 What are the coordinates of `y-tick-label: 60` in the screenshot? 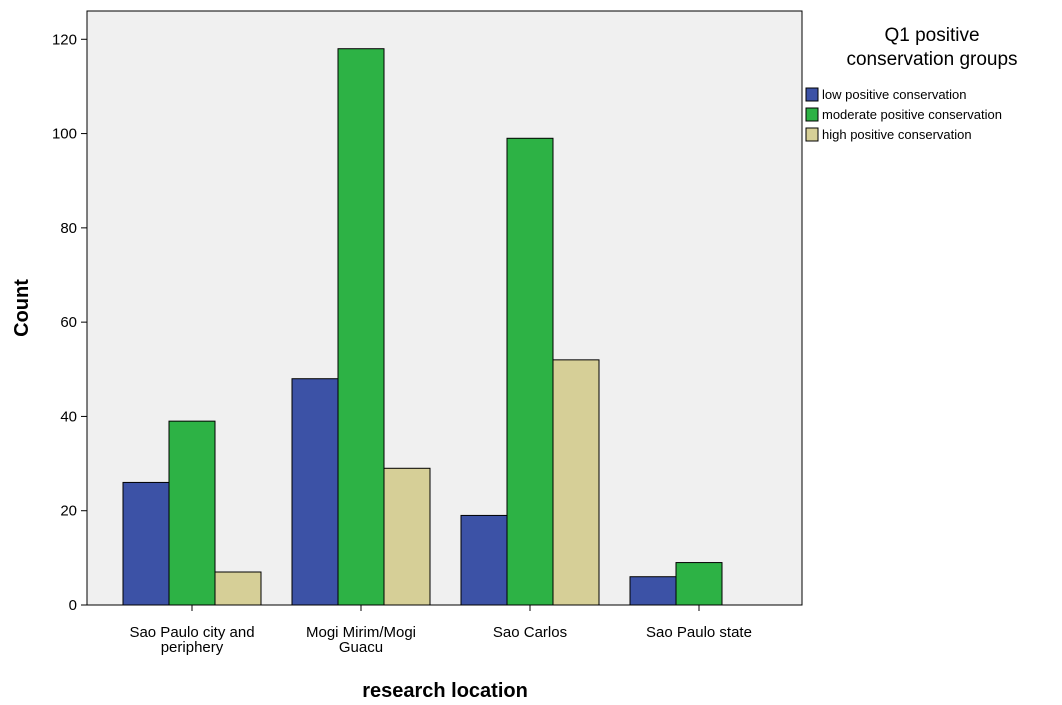 It's located at (68, 322).